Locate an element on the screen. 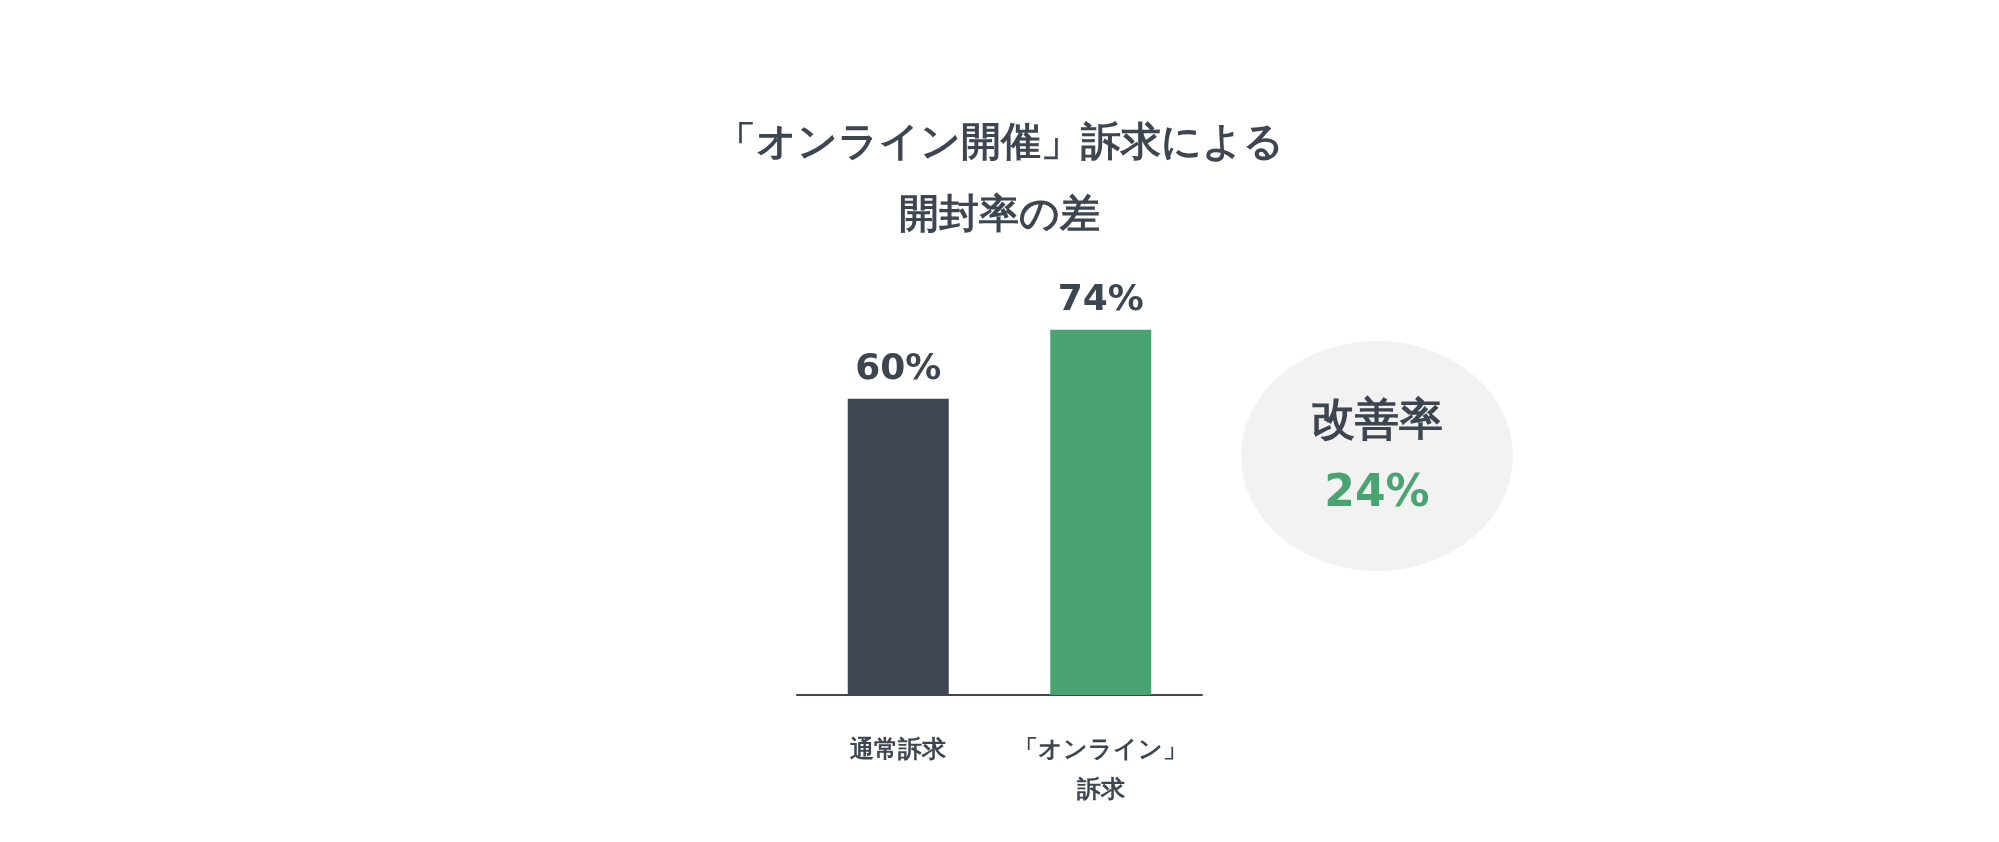 Image resolution: width=1999 pixels, height=842 pixels. text: 24% is located at coordinates (1377, 490).